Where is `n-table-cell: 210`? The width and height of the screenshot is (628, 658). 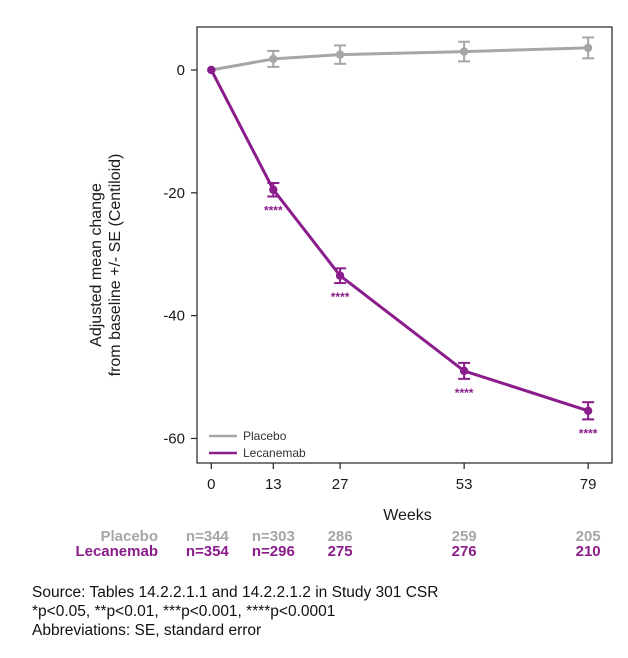 n-table-cell: 210 is located at coordinates (588, 551).